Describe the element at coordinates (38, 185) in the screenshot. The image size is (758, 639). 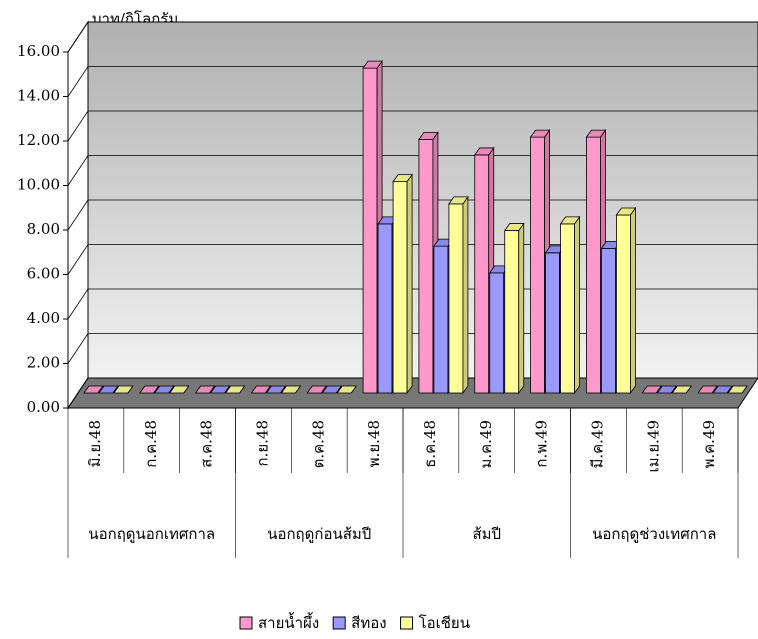
I see `y-tick-label: 10.00` at that location.